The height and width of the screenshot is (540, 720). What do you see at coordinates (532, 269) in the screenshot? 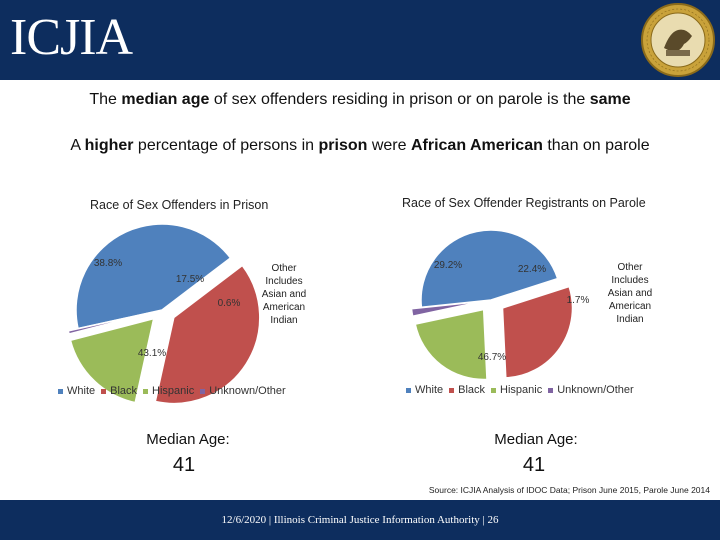
I see `parole-label-hispanic: 22.4%` at bounding box center [532, 269].